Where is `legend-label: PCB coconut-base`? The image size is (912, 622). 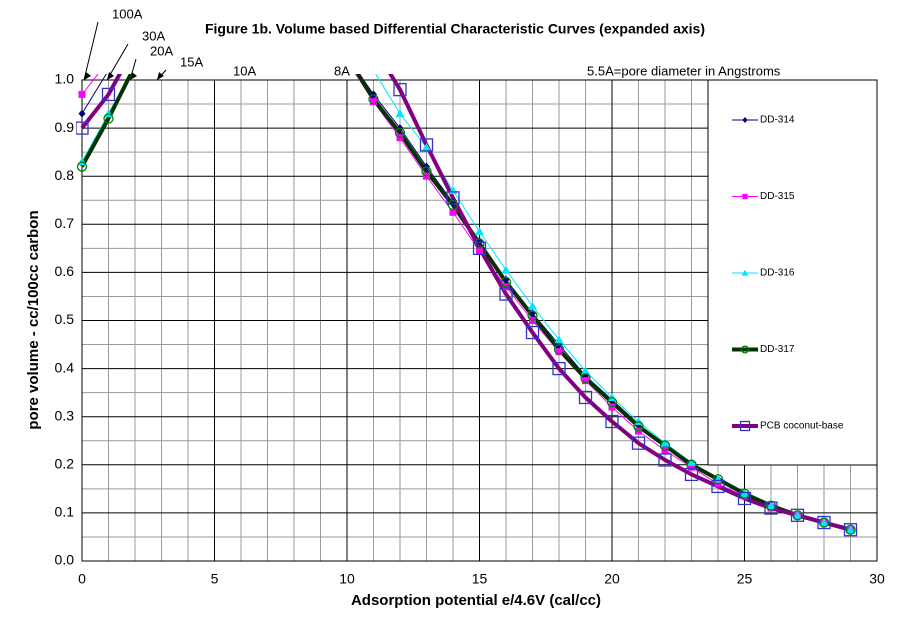
legend-label: PCB coconut-base is located at coordinates (802, 426).